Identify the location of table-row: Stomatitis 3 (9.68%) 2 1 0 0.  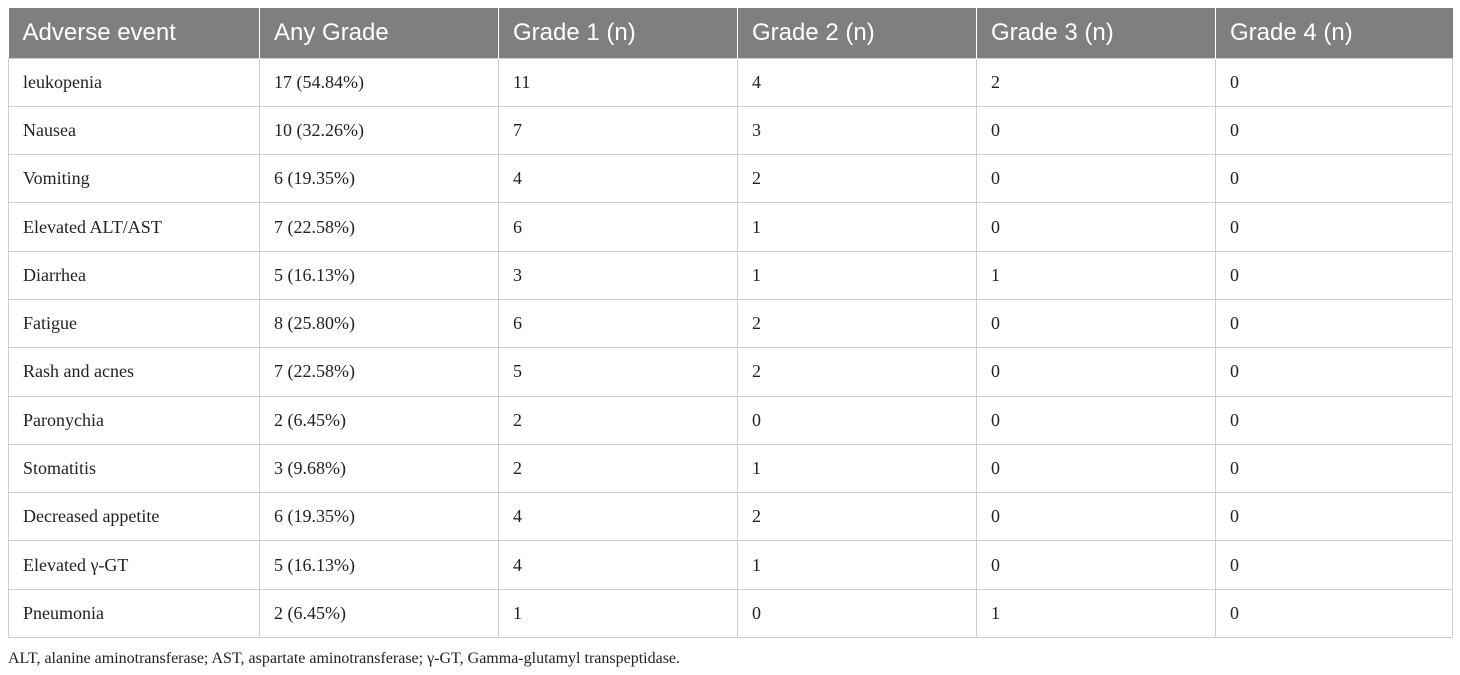
(730, 468).